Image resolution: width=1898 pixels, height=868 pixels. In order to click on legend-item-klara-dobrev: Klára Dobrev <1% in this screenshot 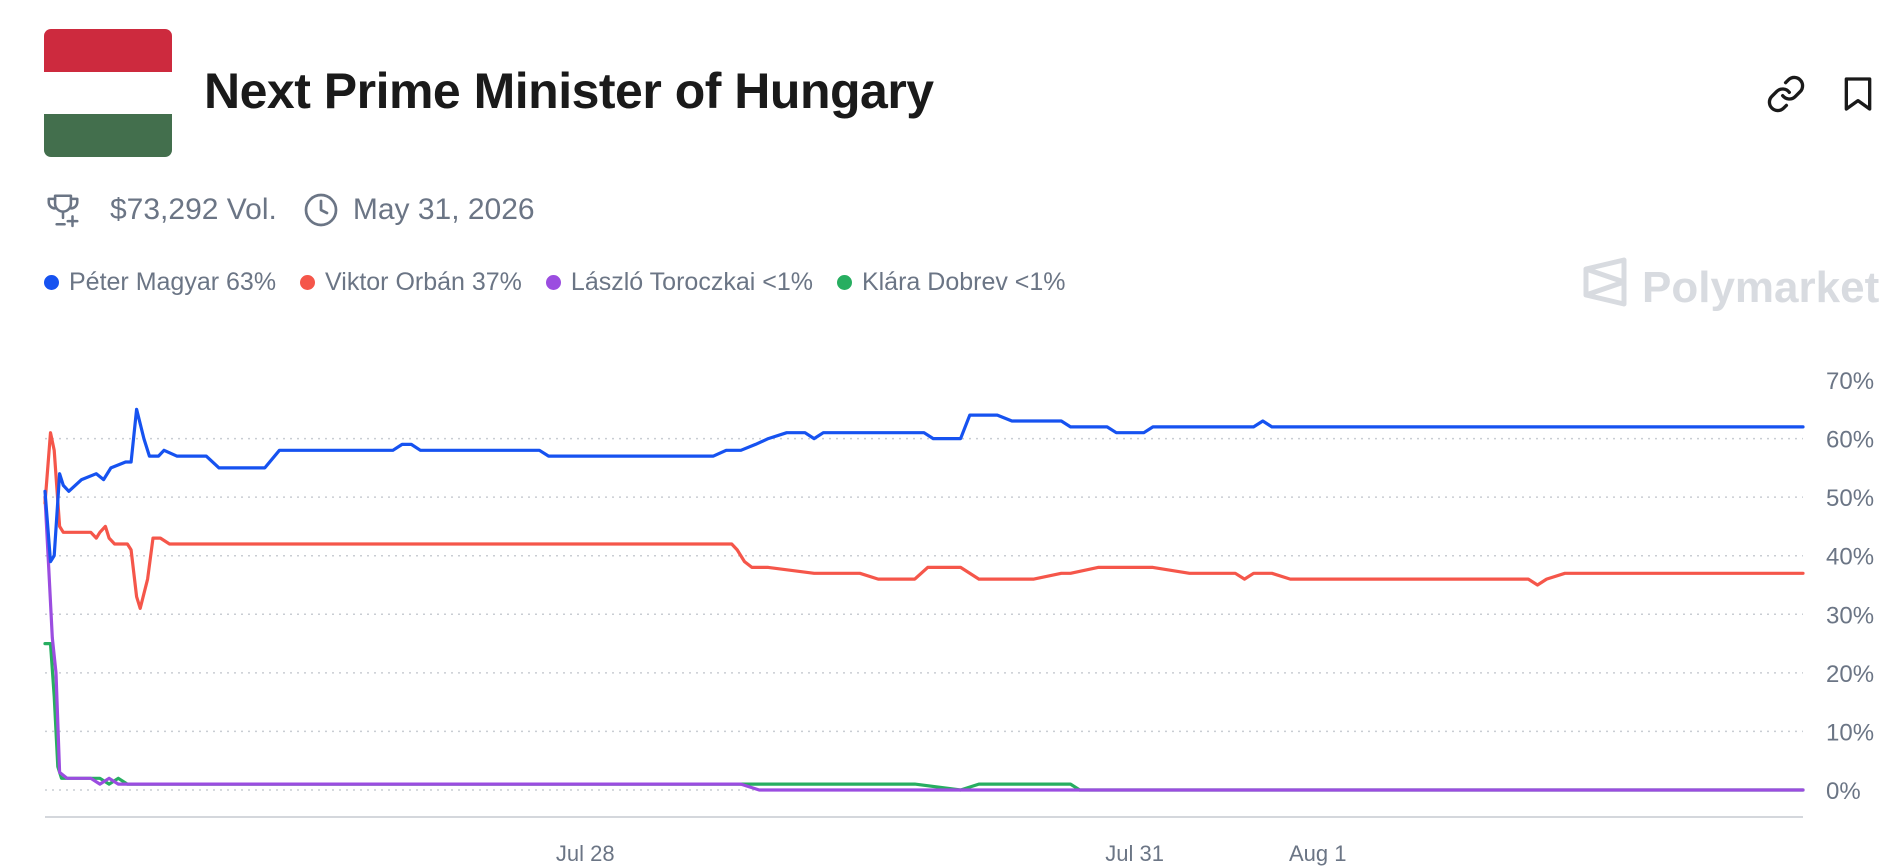, I will do `click(951, 282)`.